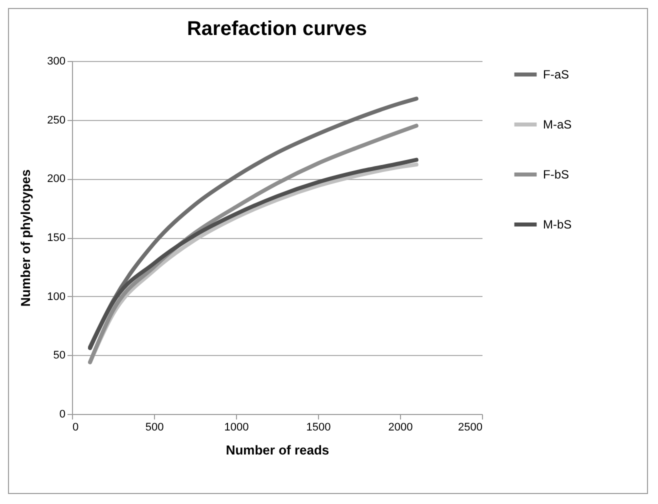 This screenshot has height=504, width=658. Describe the element at coordinates (278, 450) in the screenshot. I see `x-axis-title: Number of reads` at that location.